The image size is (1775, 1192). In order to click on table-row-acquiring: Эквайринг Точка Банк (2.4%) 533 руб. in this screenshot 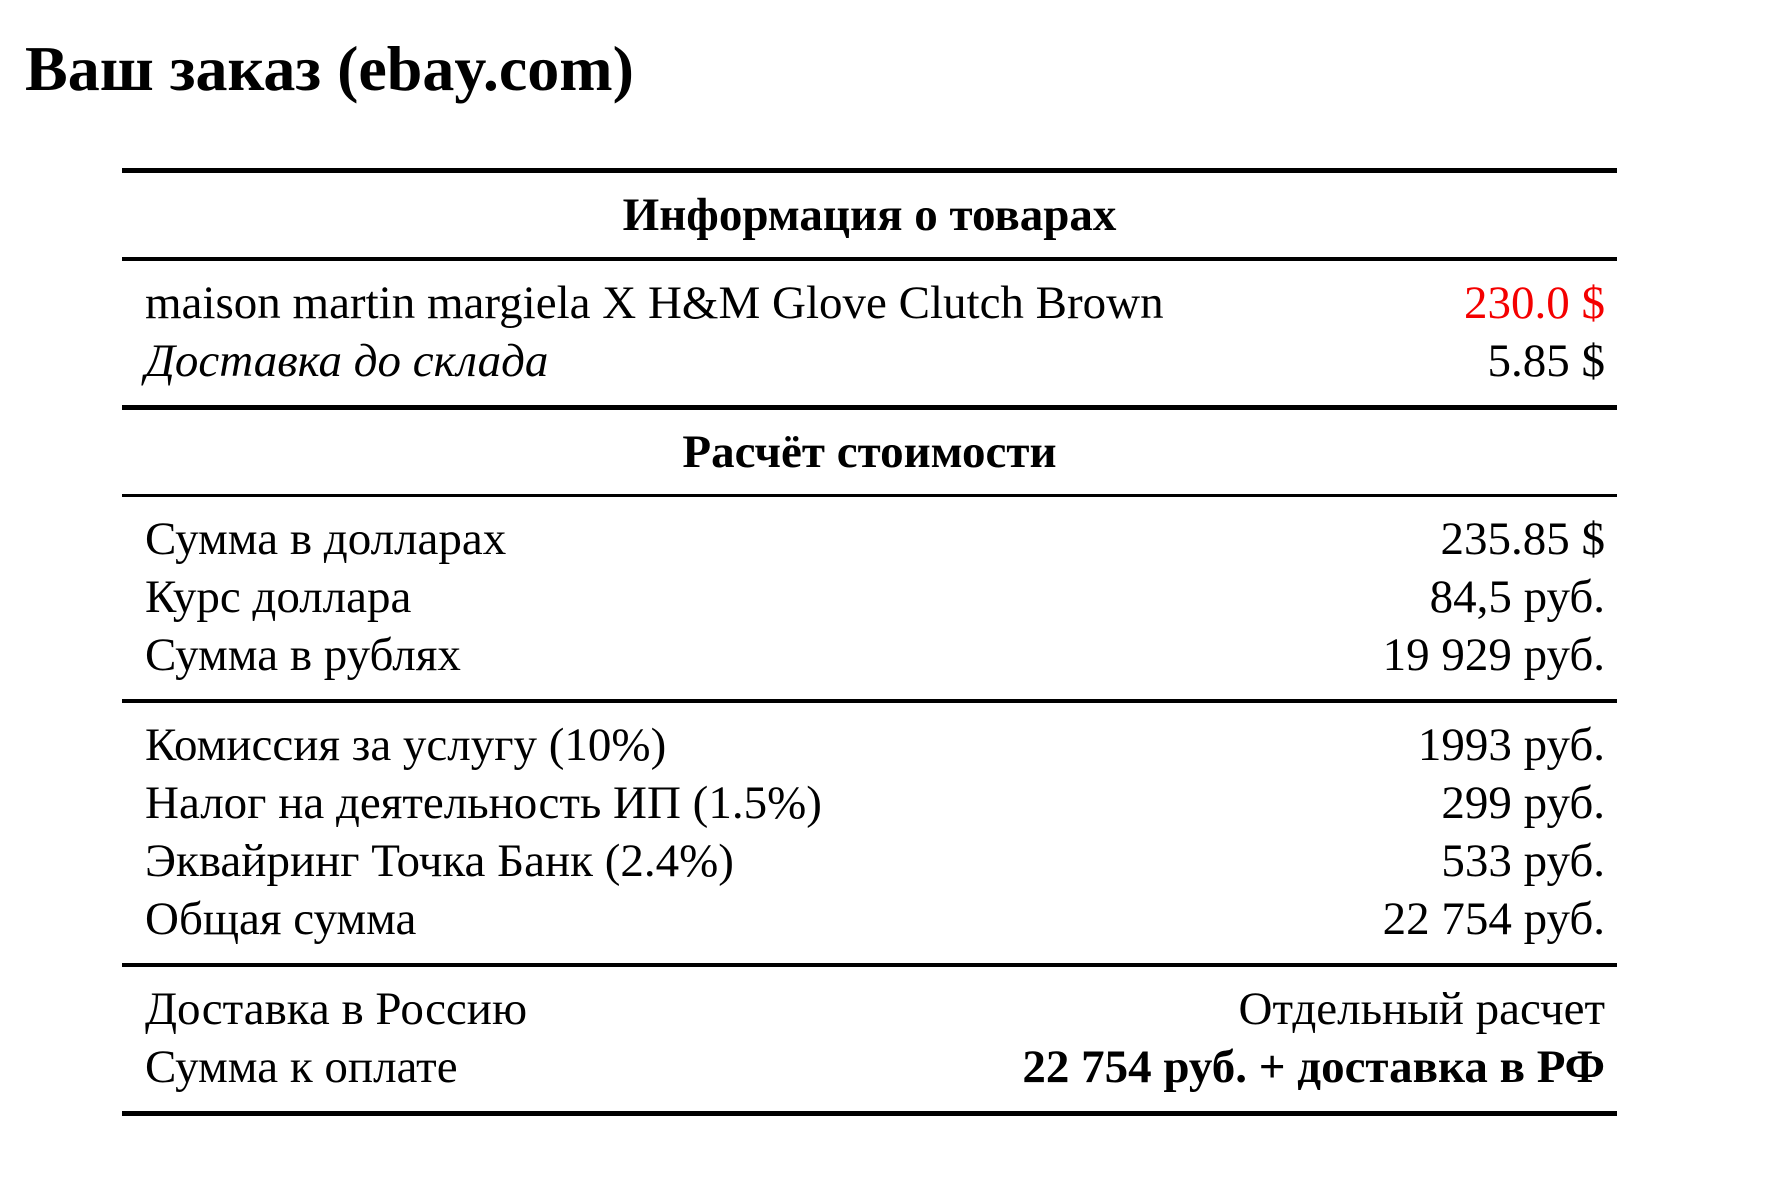, I will do `click(869, 861)`.